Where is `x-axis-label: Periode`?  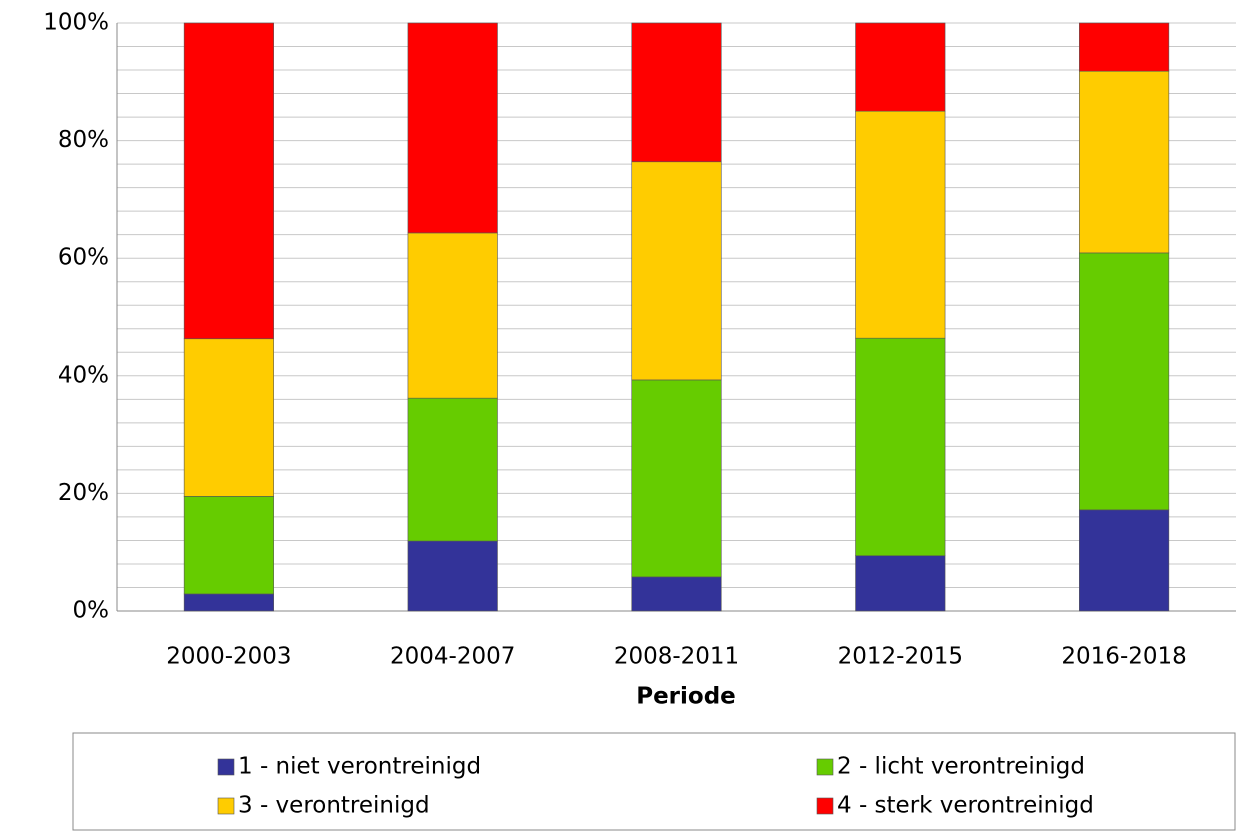 x-axis-label: Periode is located at coordinates (686, 697).